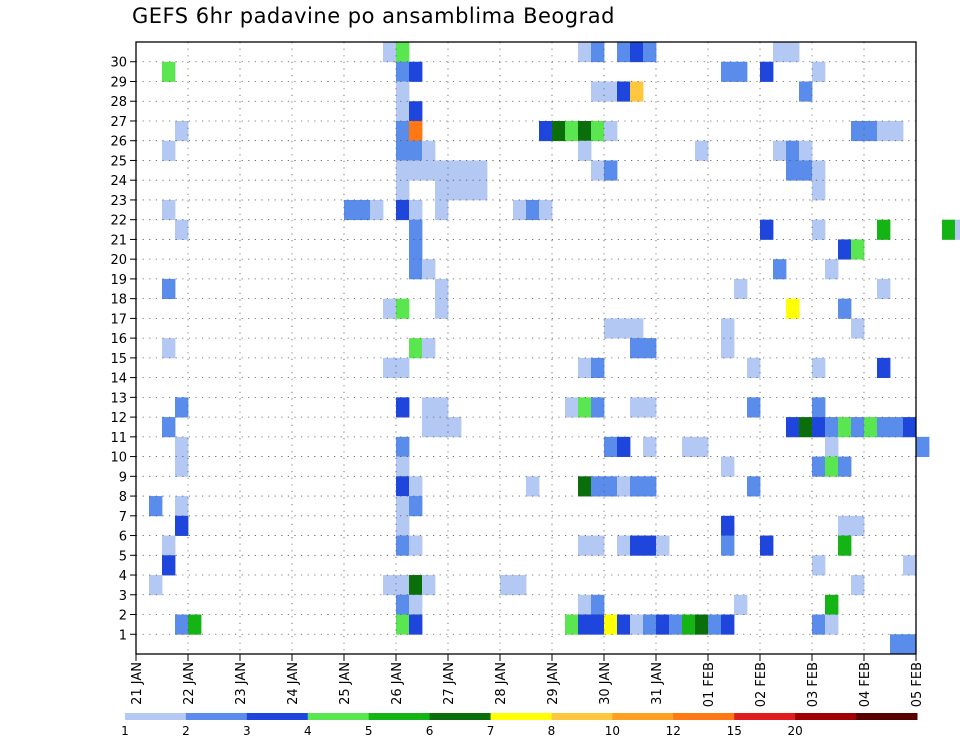  I want to click on y-tick-label: 15, so click(118, 359).